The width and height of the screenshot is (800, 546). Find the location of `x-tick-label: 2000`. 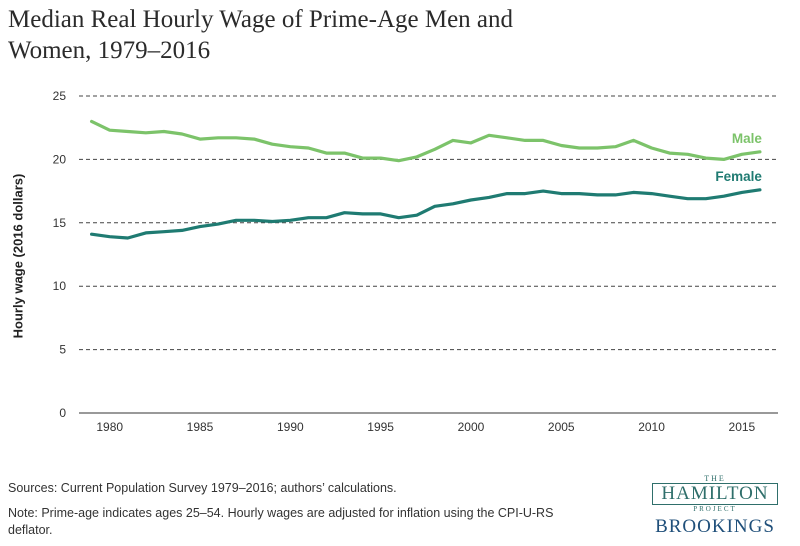

x-tick-label: 2000 is located at coordinates (471, 427).